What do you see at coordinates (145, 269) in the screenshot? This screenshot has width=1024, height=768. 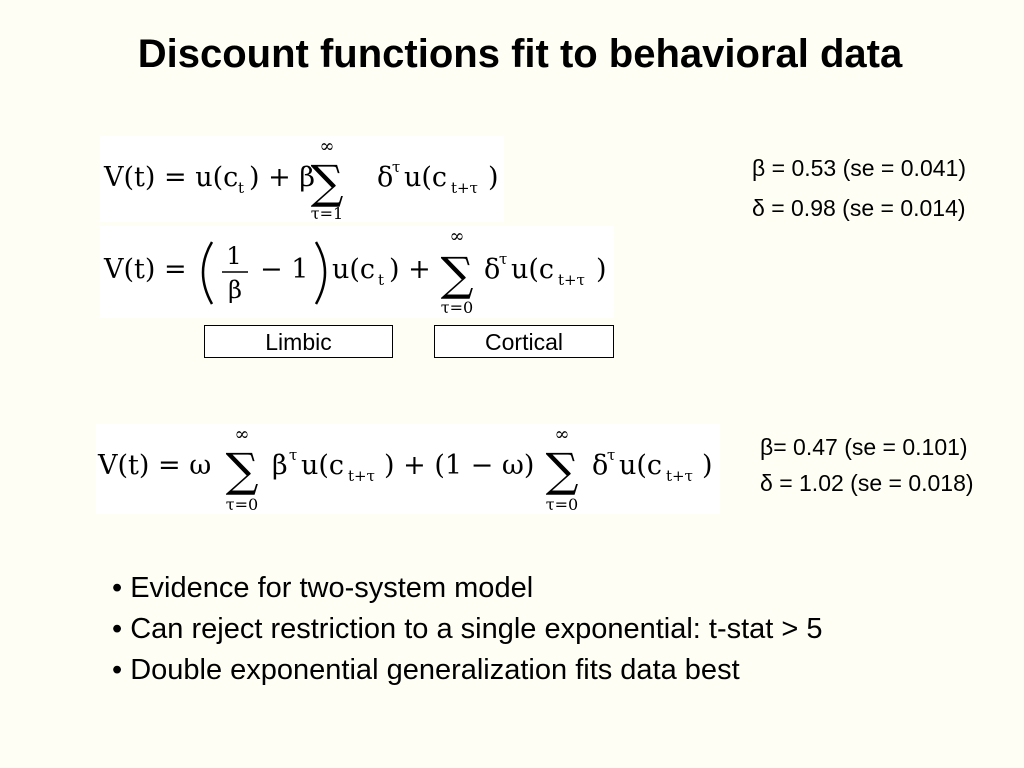 I see `eq2-lhs: V(t) =` at bounding box center [145, 269].